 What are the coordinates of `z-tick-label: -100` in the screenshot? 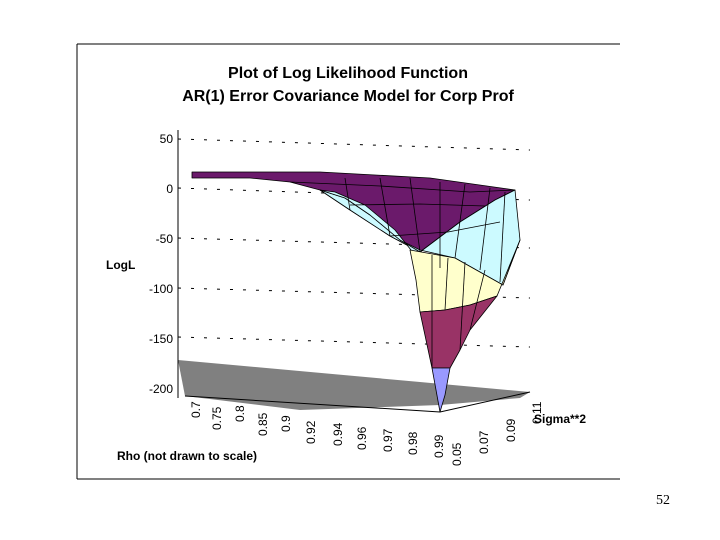 It's located at (161, 289).